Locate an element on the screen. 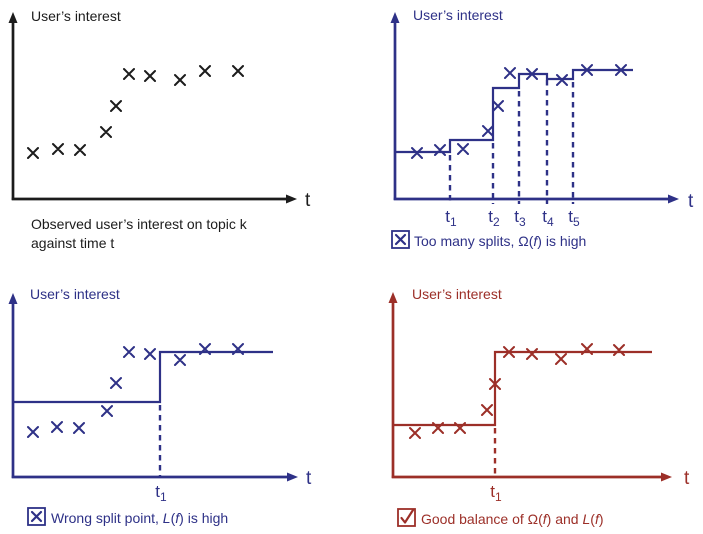 Image resolution: width=703 pixels, height=534 pixels. check-mark-icon is located at coordinates (407, 516).